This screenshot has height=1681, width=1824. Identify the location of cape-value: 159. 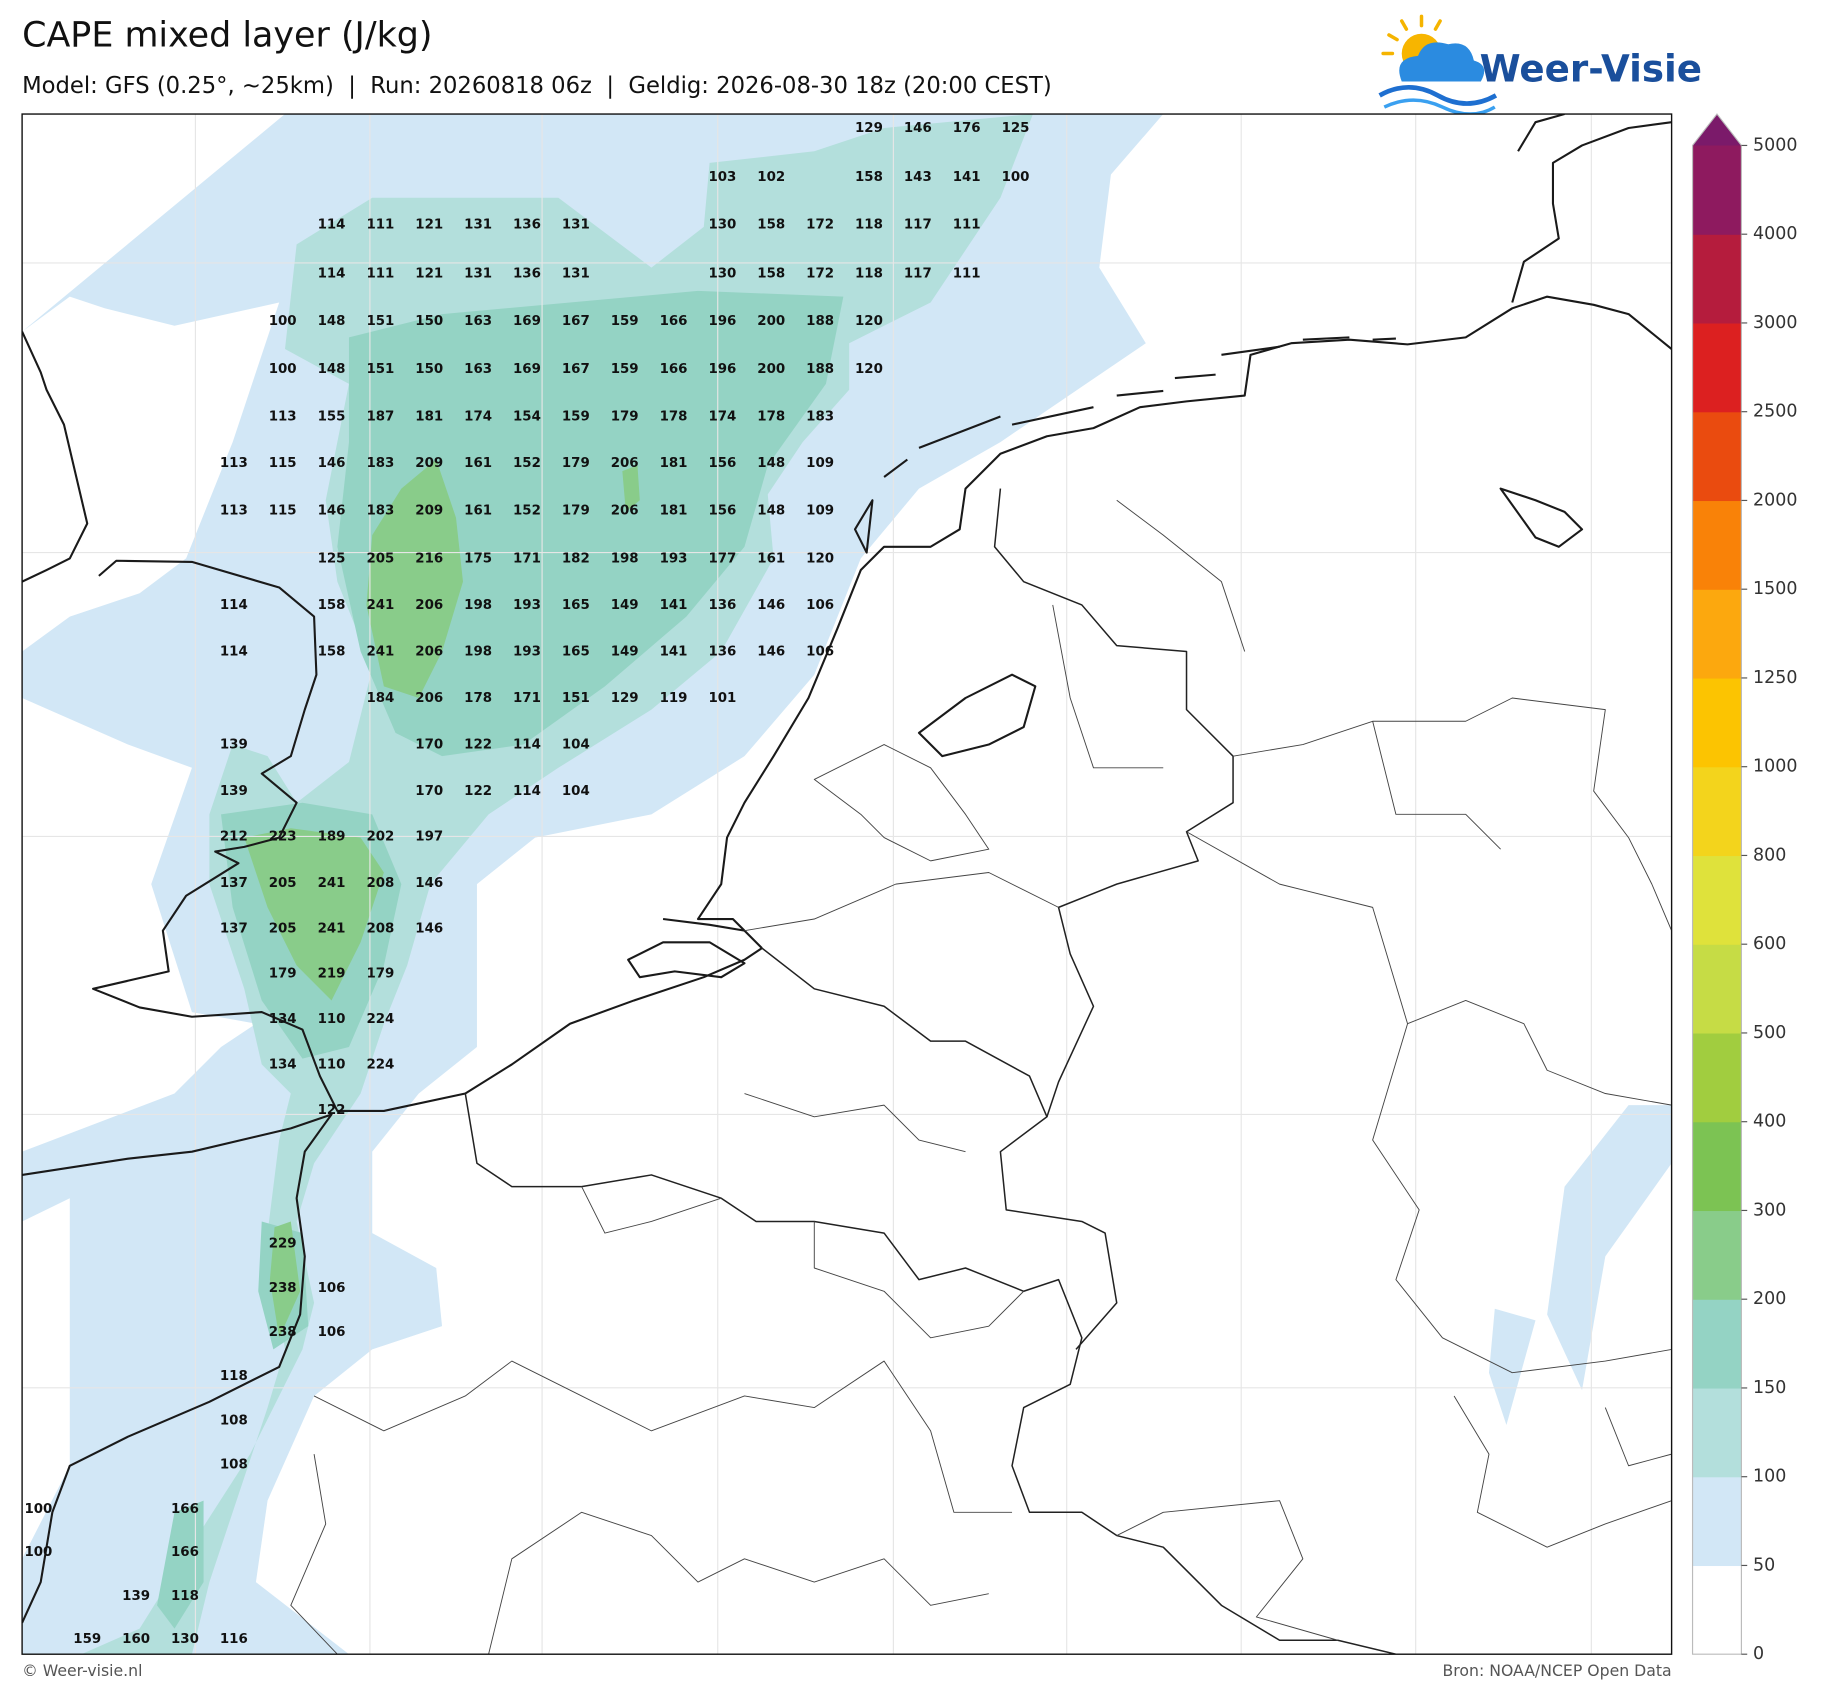
(576, 416).